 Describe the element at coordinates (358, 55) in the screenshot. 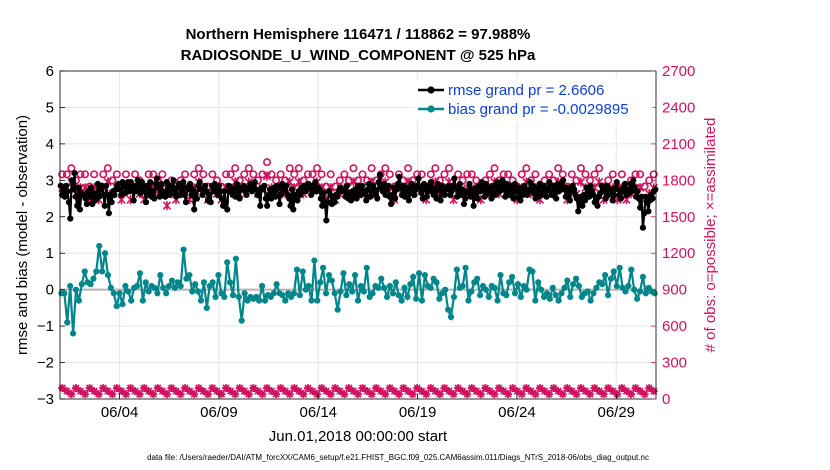

I see `chart-subtitle: RADIOSONDE_U_WIND_COMPONENT @ 525 hPa` at that location.